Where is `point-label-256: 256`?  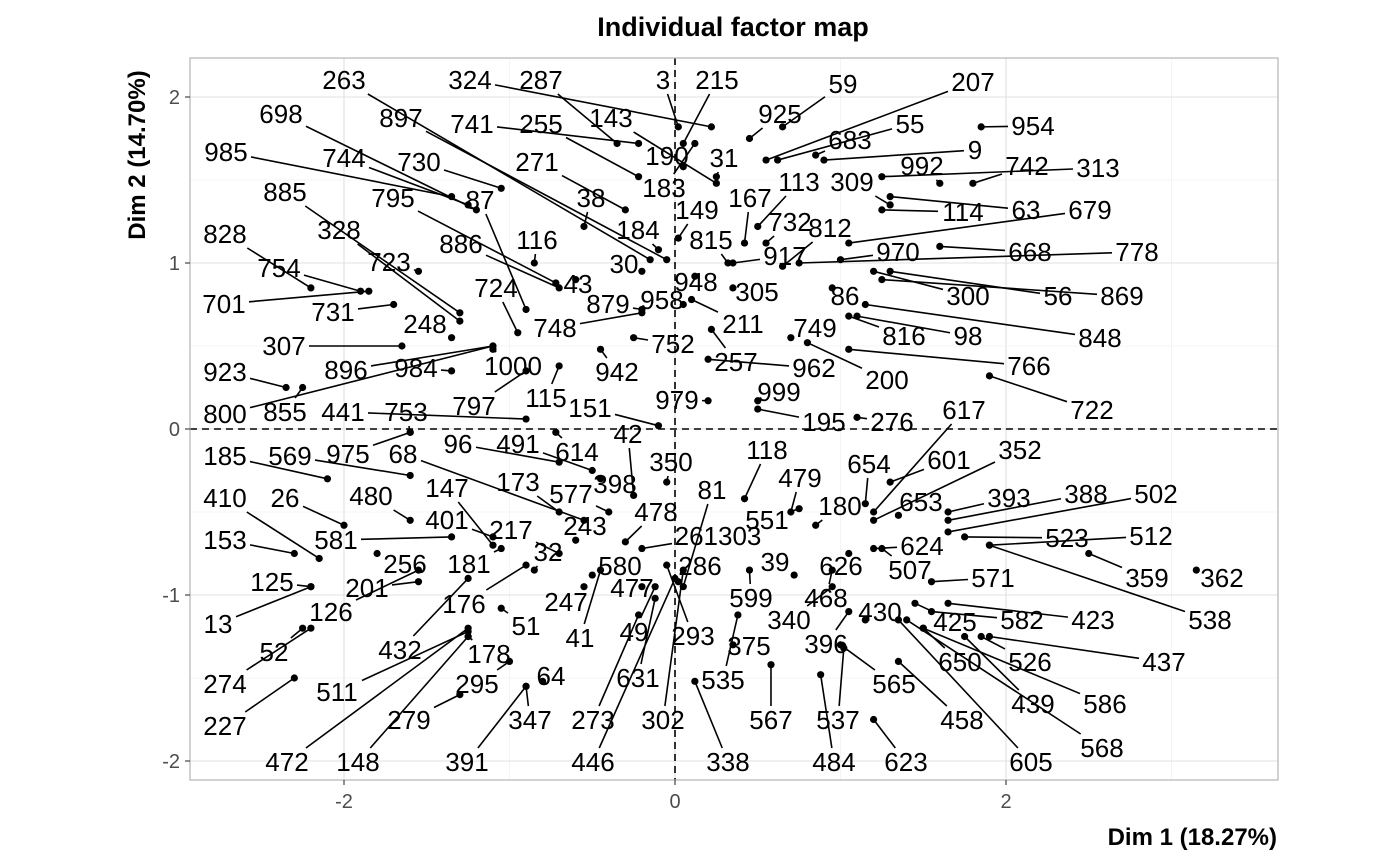
point-label-256: 256 is located at coordinates (404, 564).